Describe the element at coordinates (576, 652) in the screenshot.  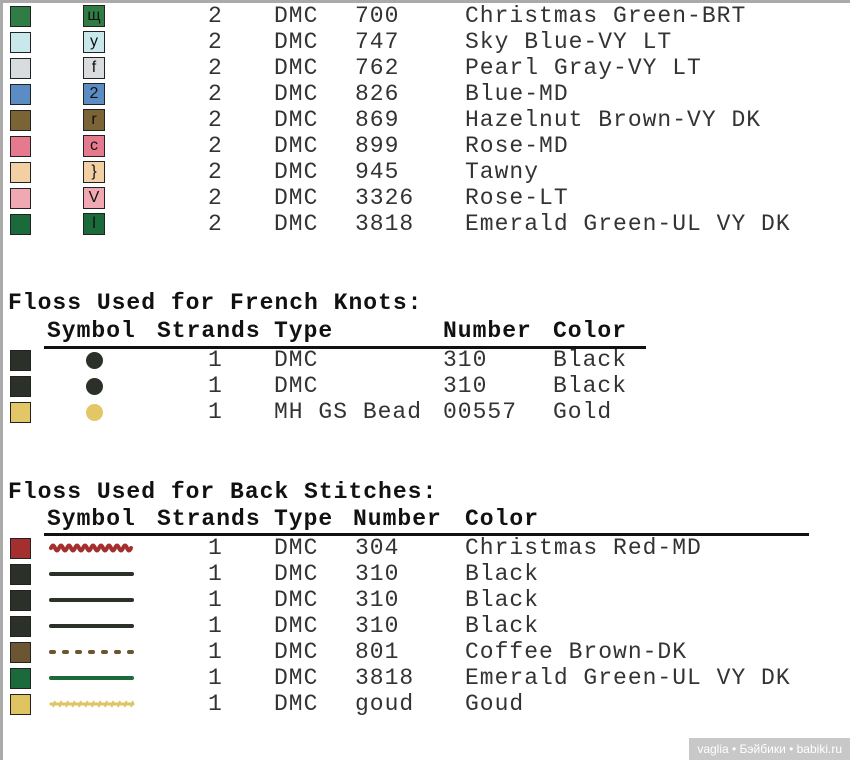
I see `color-name: Coffee Brown-DK` at that location.